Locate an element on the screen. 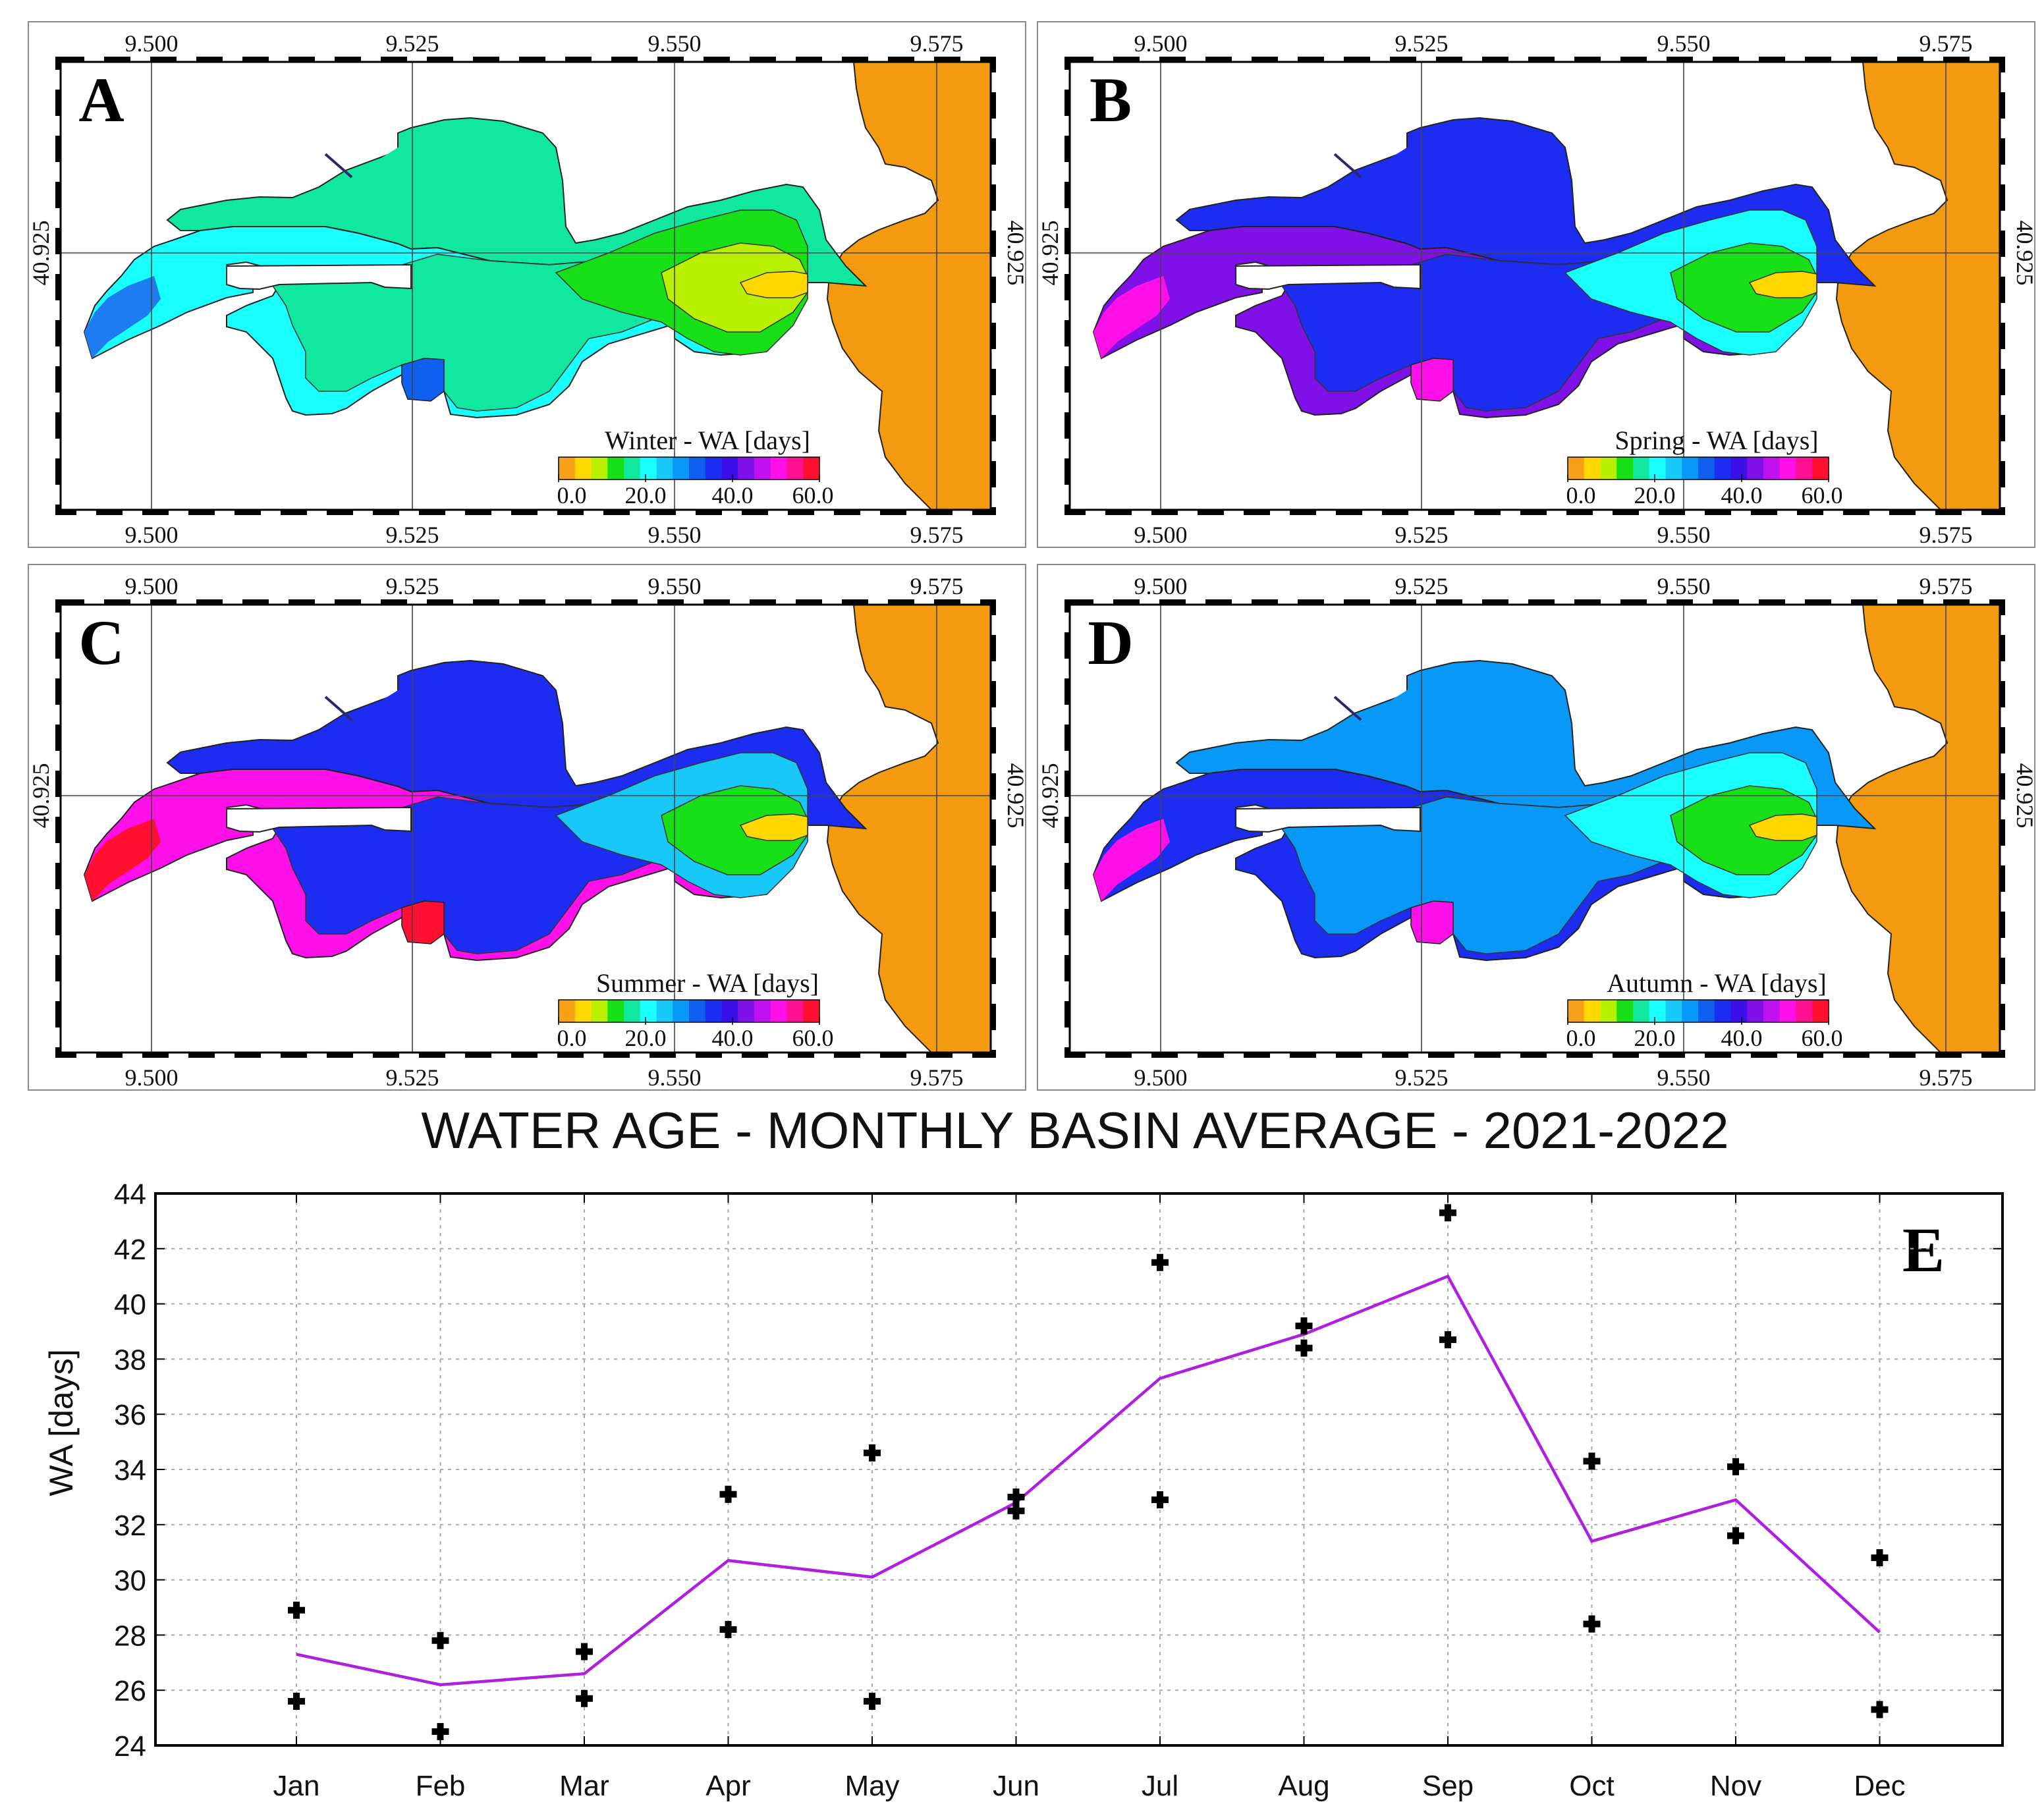 The height and width of the screenshot is (1808, 2044). y-tick-label: 26 is located at coordinates (130, 1691).